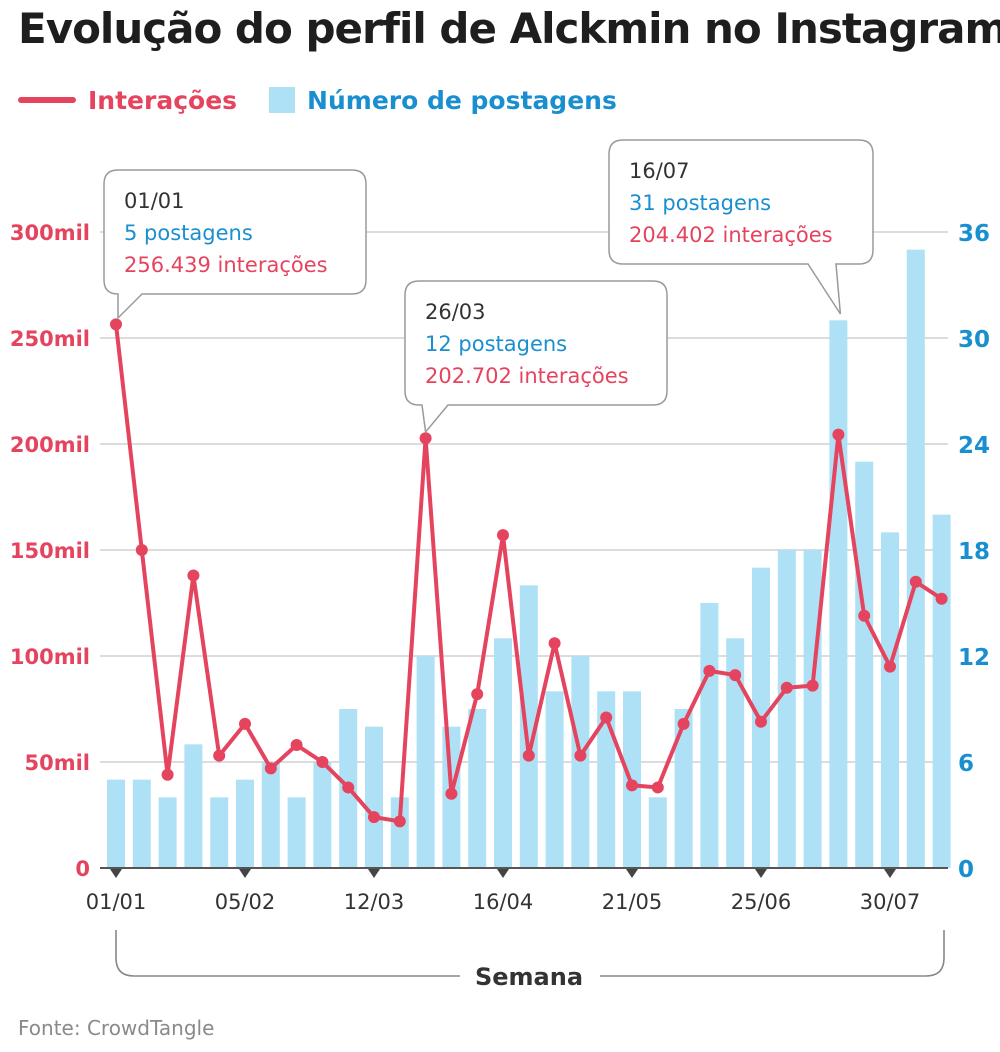 Image resolution: width=1000 pixels, height=1052 pixels. Describe the element at coordinates (188, 233) in the screenshot. I see `callout-posts: 5 postagens` at that location.